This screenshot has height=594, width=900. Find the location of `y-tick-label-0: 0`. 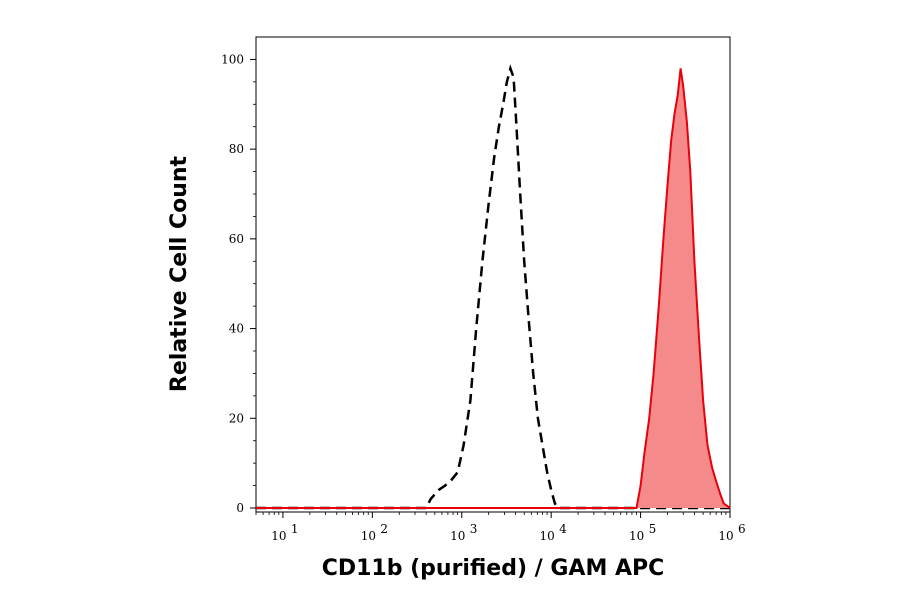

y-tick-label-0: 0 is located at coordinates (240, 508).